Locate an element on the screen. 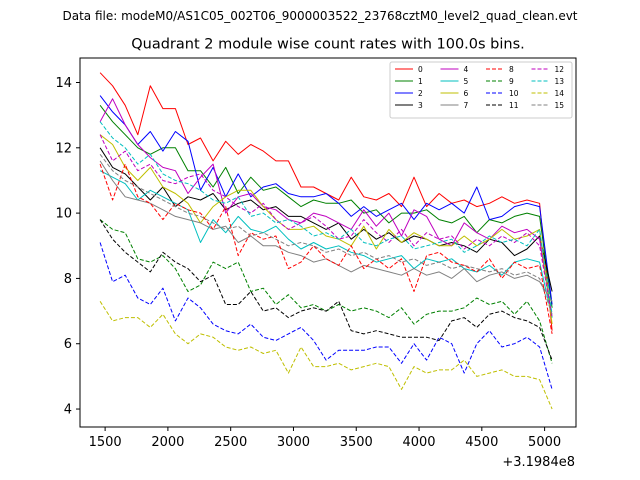 The height and width of the screenshot is (480, 640). x-tick-label: 4500 is located at coordinates (481, 442).